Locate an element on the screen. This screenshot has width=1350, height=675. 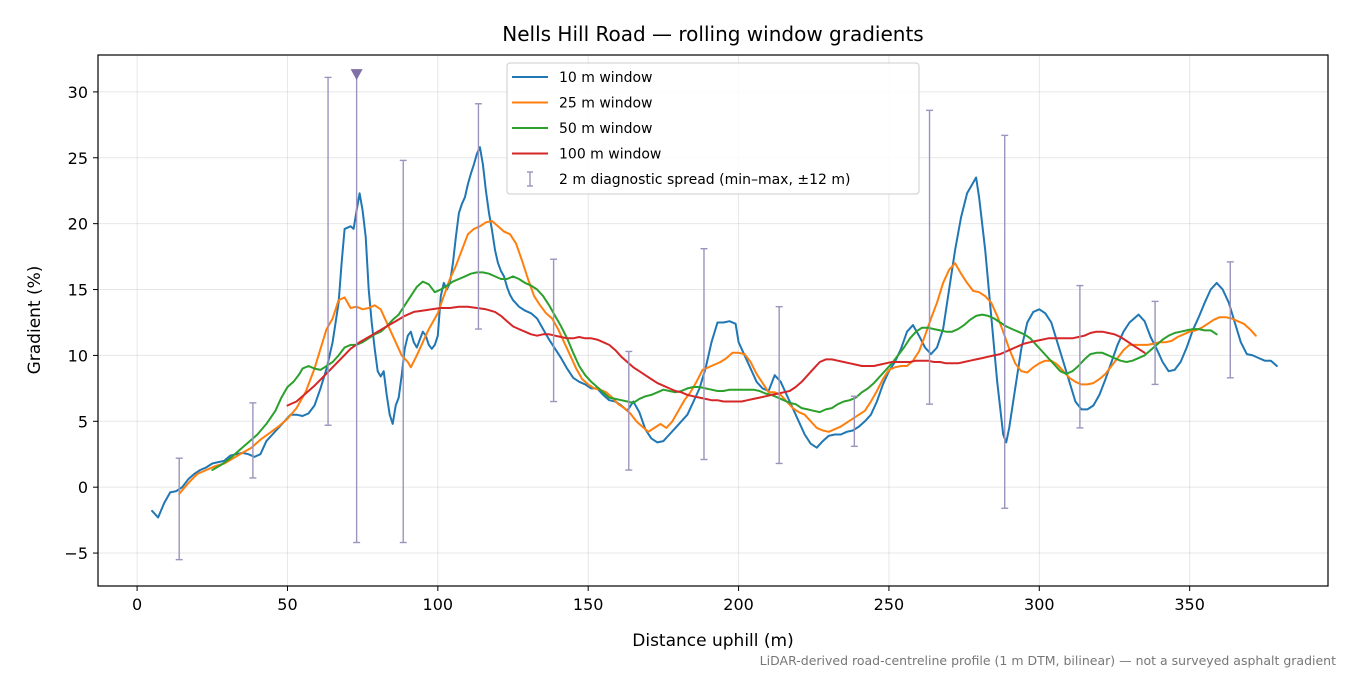
y-tick-label: 10 is located at coordinates (78, 355).